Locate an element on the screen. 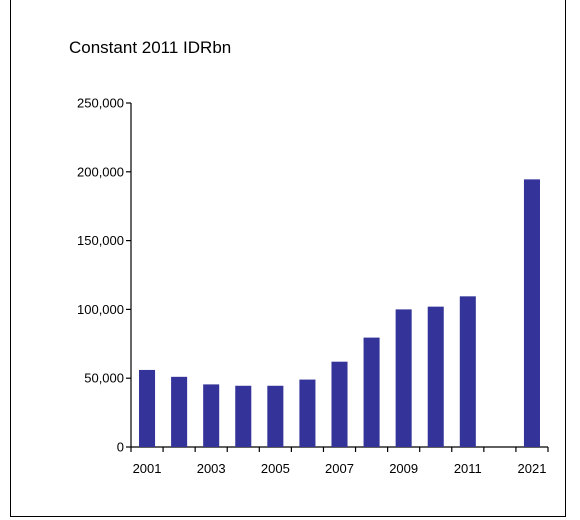 This screenshot has height=520, width=580. x-tick-label: 2005 is located at coordinates (275, 468).